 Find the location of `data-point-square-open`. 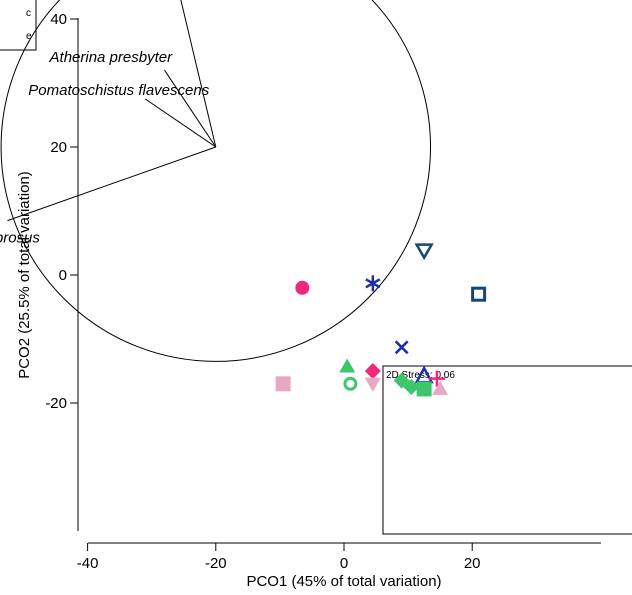

data-point-square-open is located at coordinates (479, 294).